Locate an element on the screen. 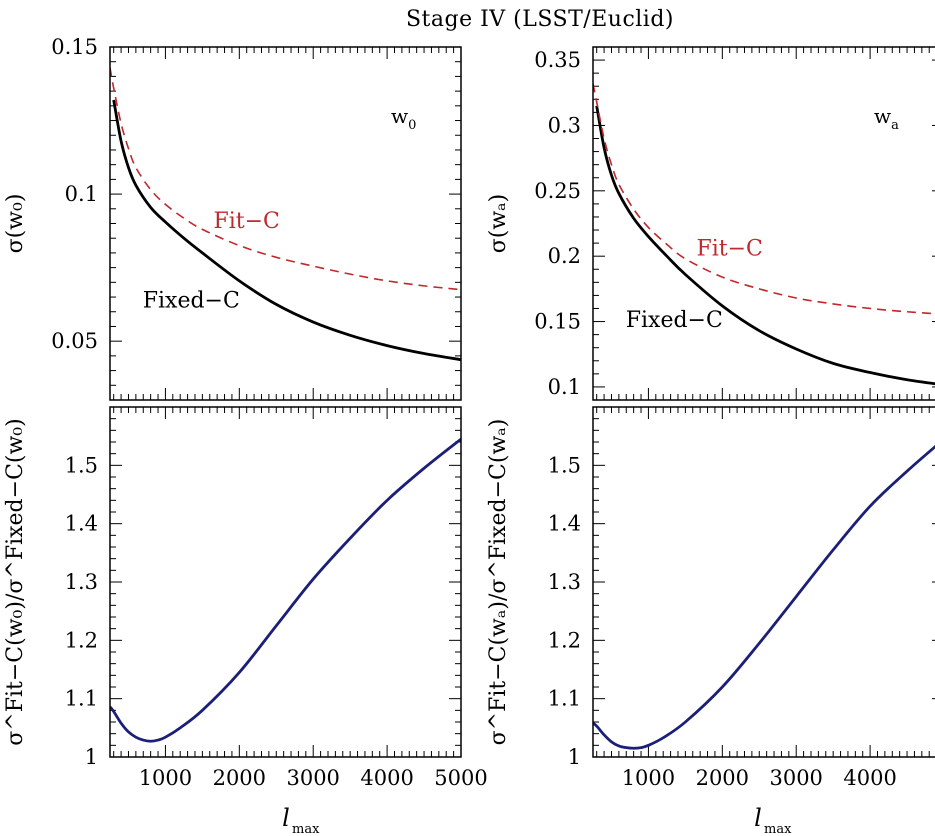 This screenshot has height=836, width=935. y-axis-label: σ(w₀) is located at coordinates (15, 224).